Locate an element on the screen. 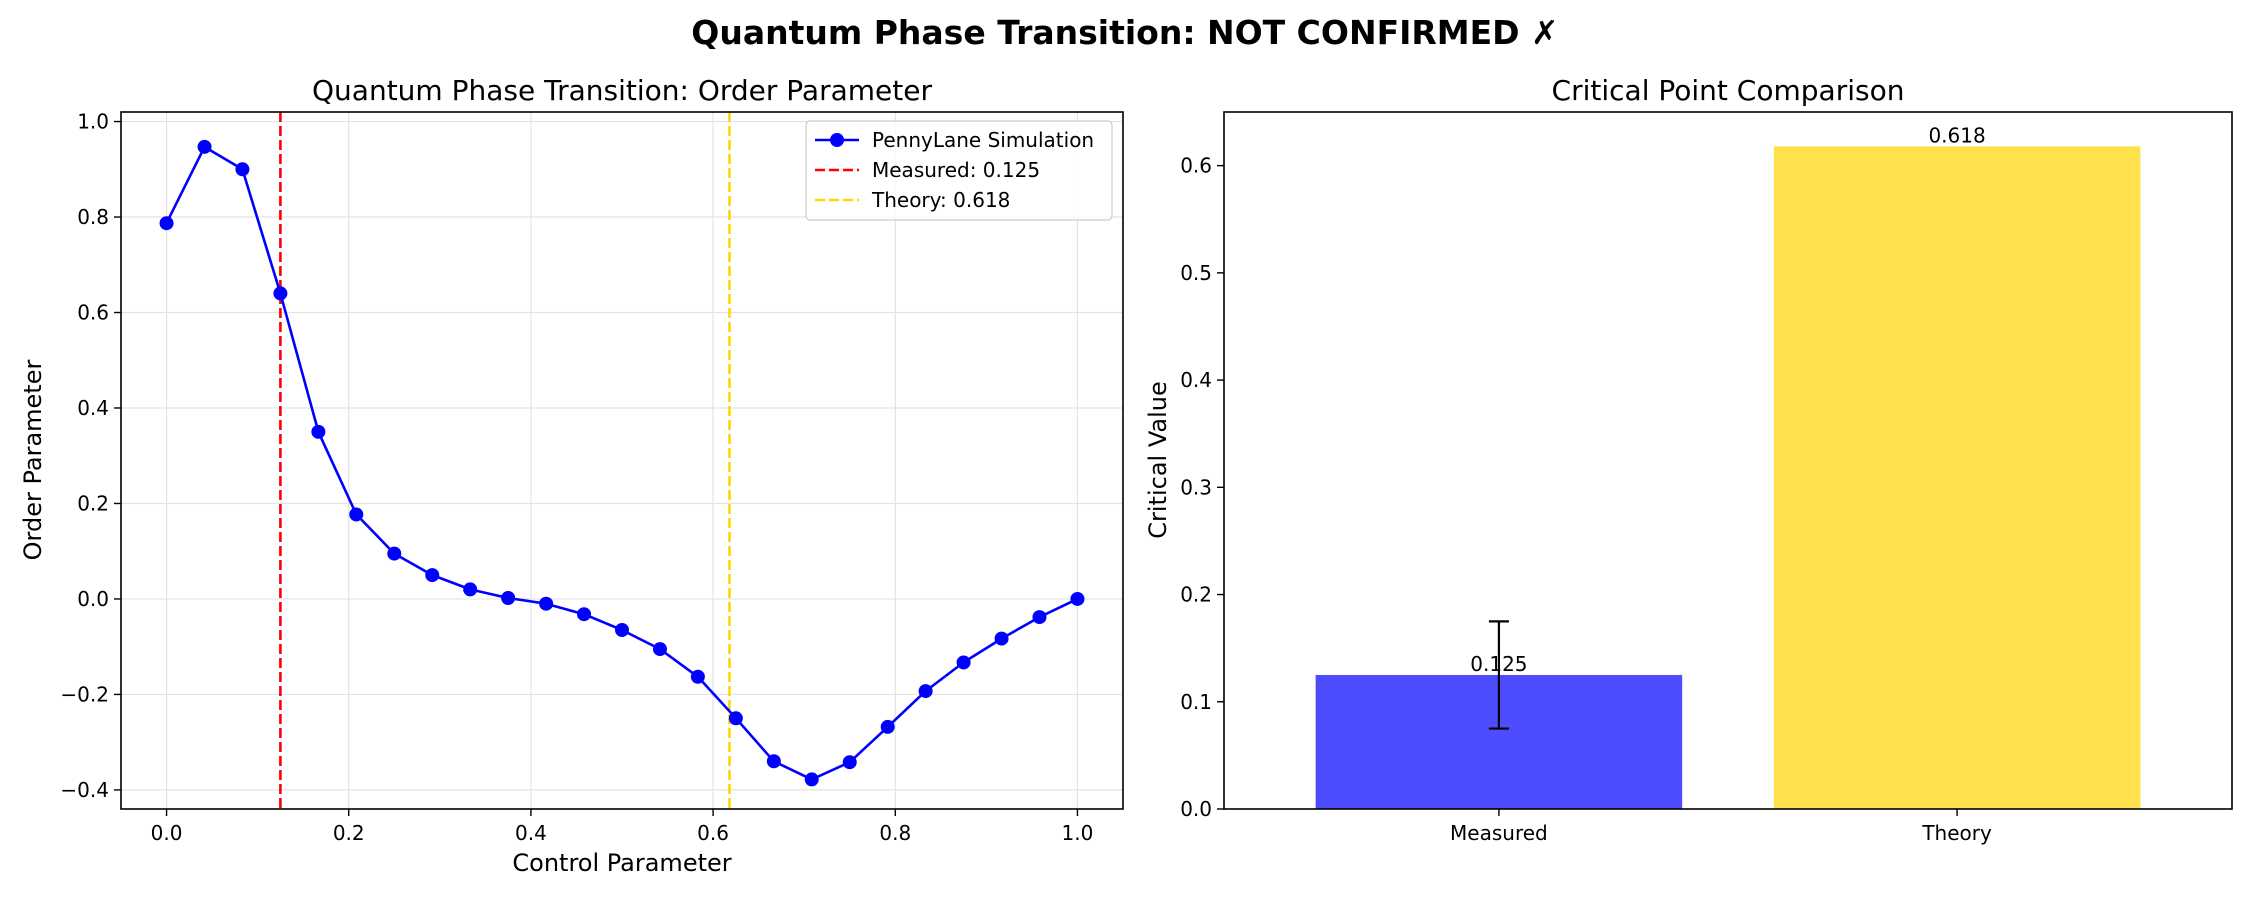 Image resolution: width=2250 pixels, height=900 pixels. x-tick-label: 0.6 is located at coordinates (713, 833).